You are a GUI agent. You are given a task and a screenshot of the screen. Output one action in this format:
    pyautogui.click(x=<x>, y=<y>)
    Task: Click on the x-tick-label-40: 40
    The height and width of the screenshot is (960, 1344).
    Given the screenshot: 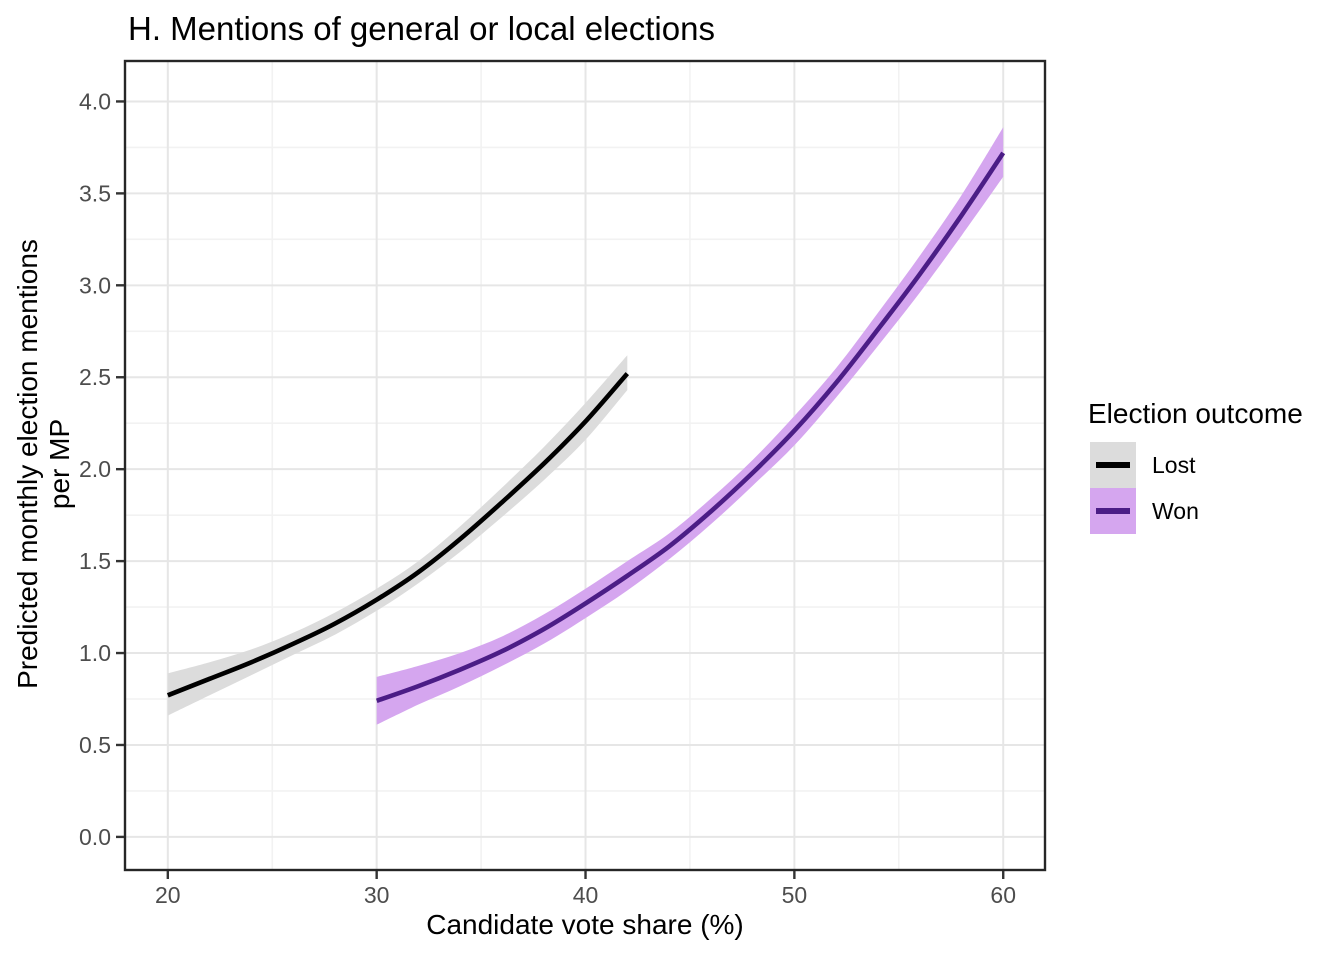 What is the action you would take?
    pyautogui.click(x=586, y=895)
    